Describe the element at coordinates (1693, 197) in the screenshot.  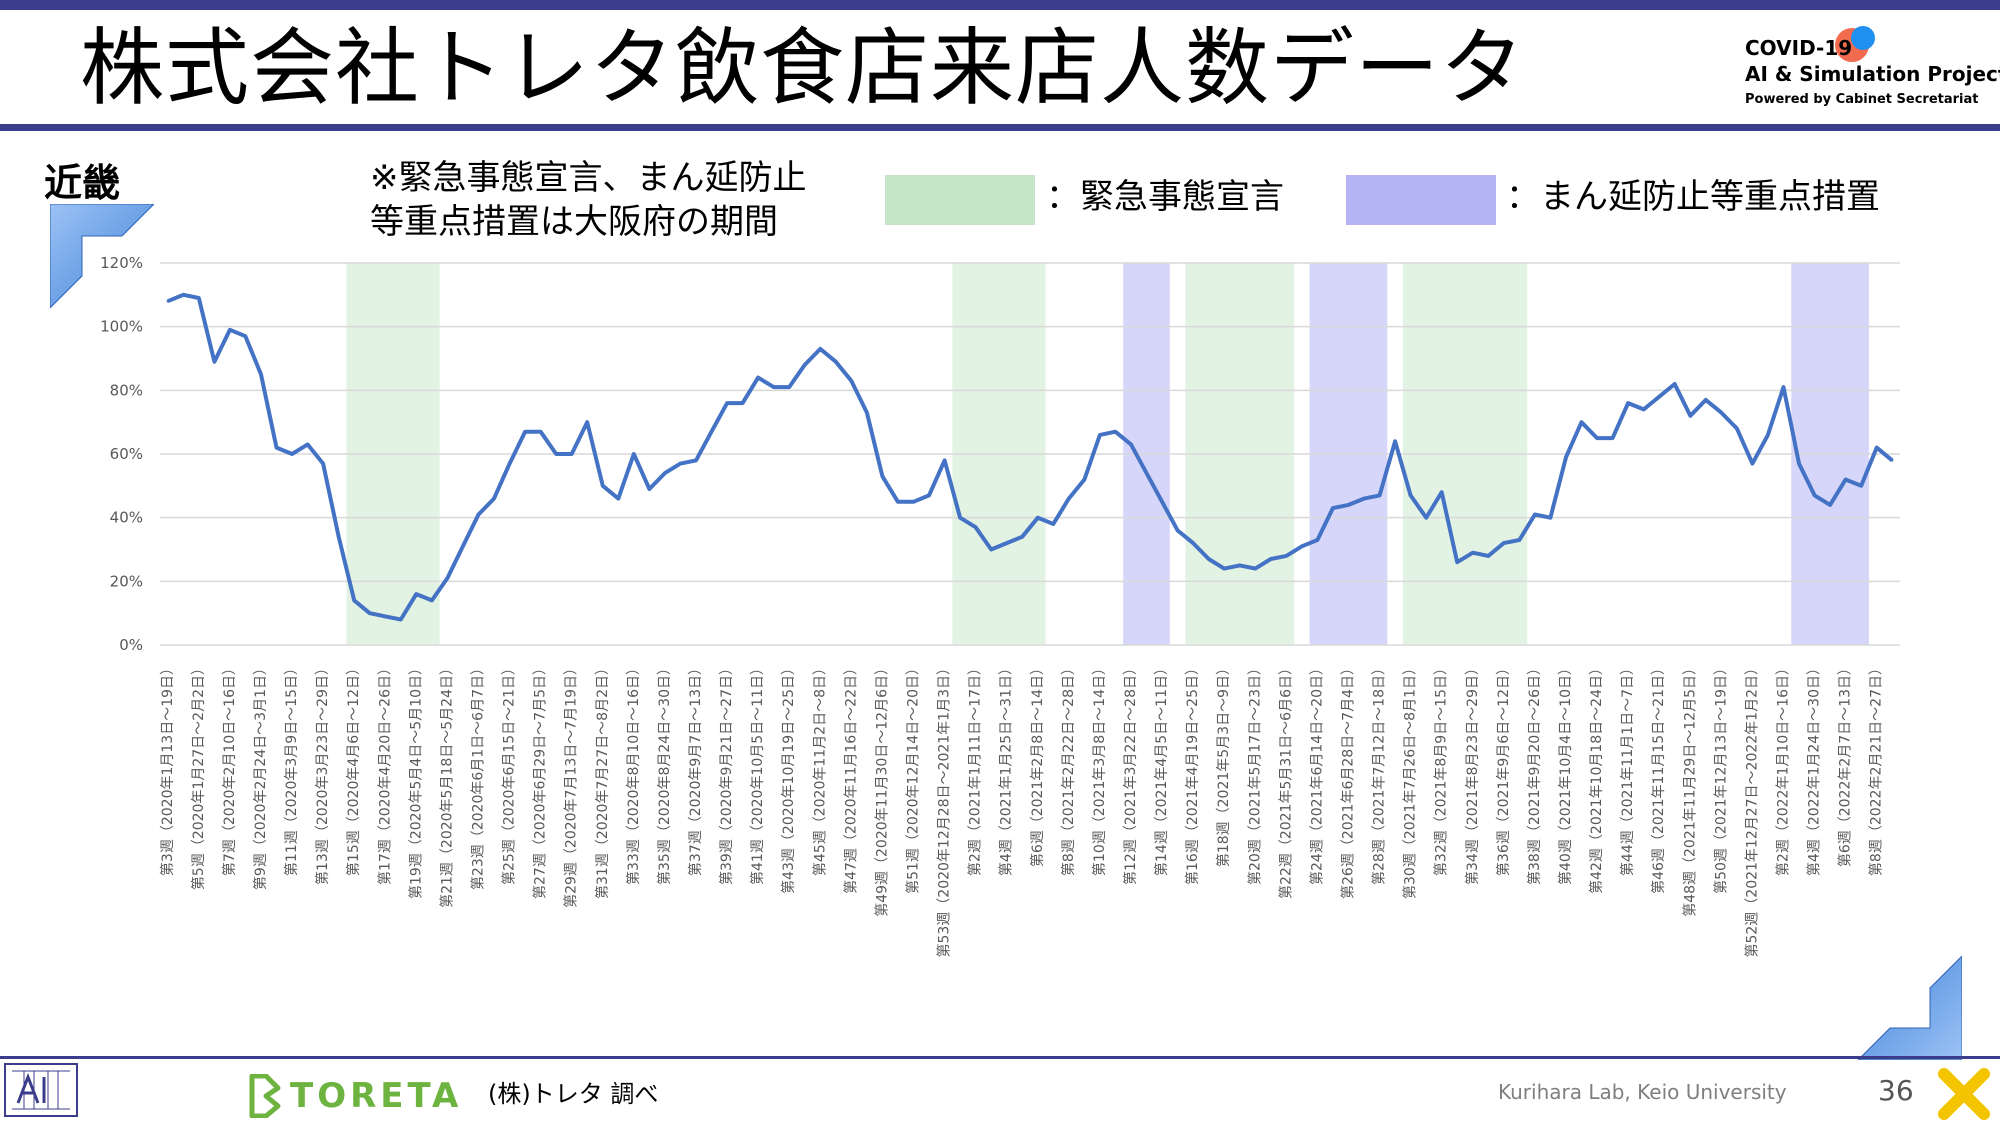
I see `legend-label-priority-measures: ：まん延防止等重点措置` at that location.